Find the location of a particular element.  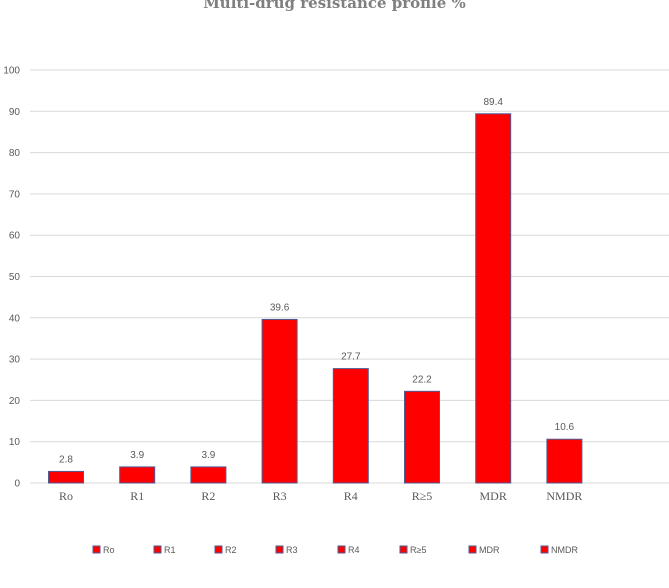

y-tick-label: 90 is located at coordinates (15, 112).